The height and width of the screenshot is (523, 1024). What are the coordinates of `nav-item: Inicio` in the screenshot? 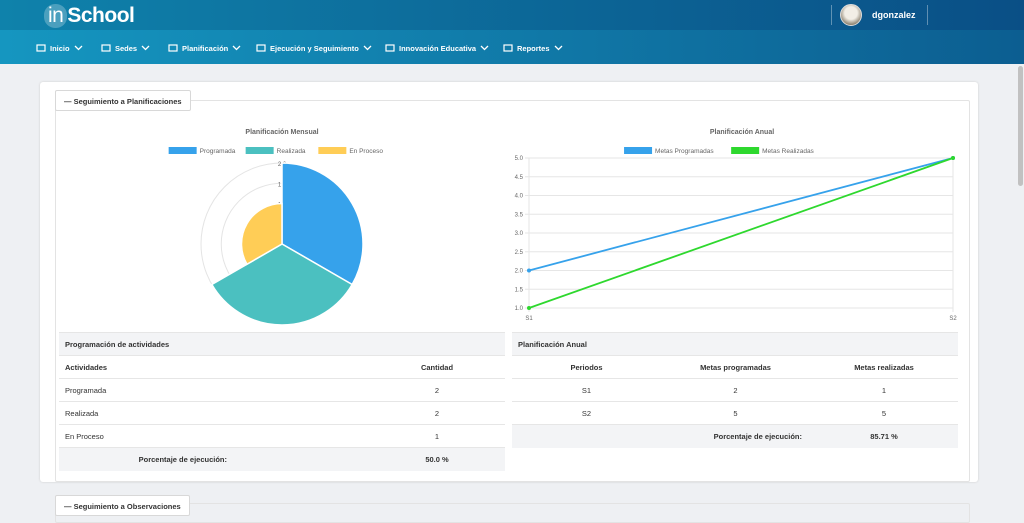 It's located at (66, 48).